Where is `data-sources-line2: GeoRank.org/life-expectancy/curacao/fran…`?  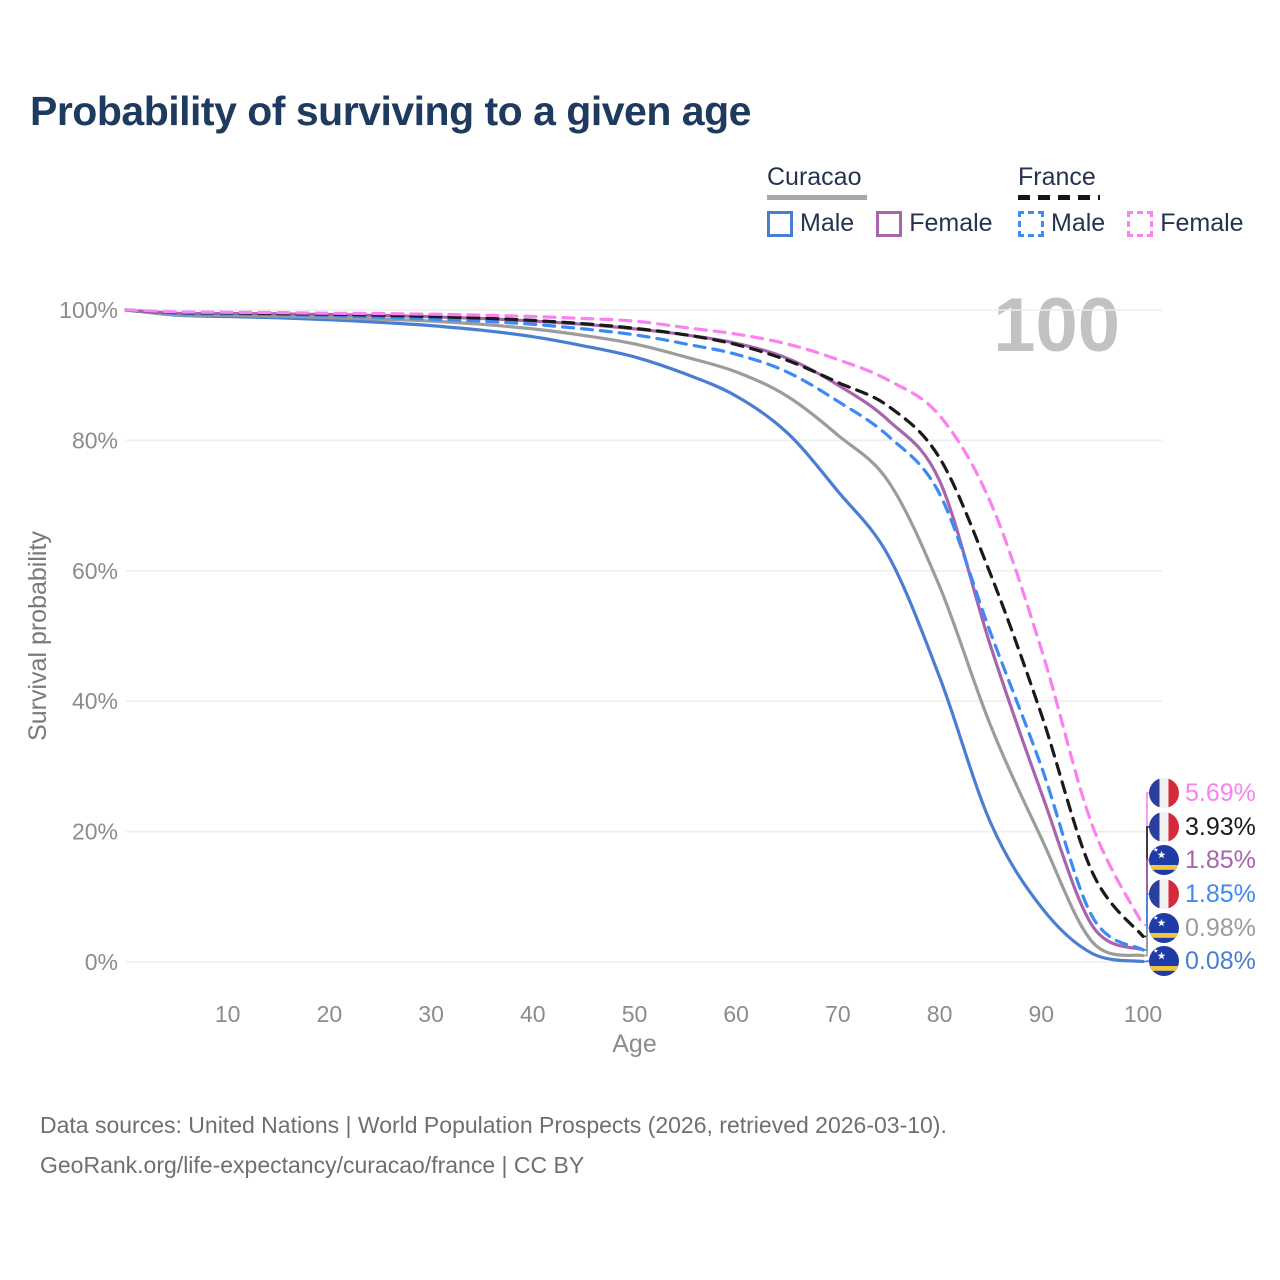 data-sources-line2: GeoRank.org/life-expectancy/curacao/fran… is located at coordinates (312, 1164).